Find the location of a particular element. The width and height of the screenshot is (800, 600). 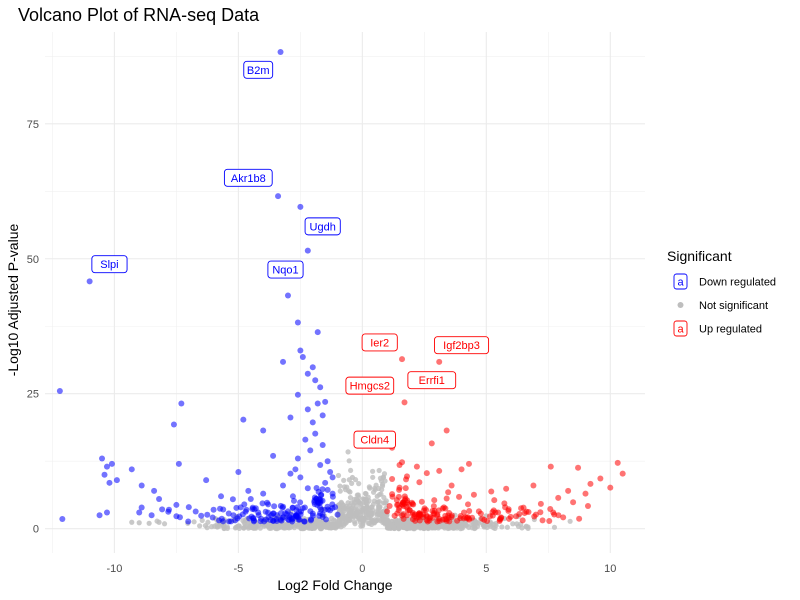

y-tick-label: 25 is located at coordinates (33, 395).